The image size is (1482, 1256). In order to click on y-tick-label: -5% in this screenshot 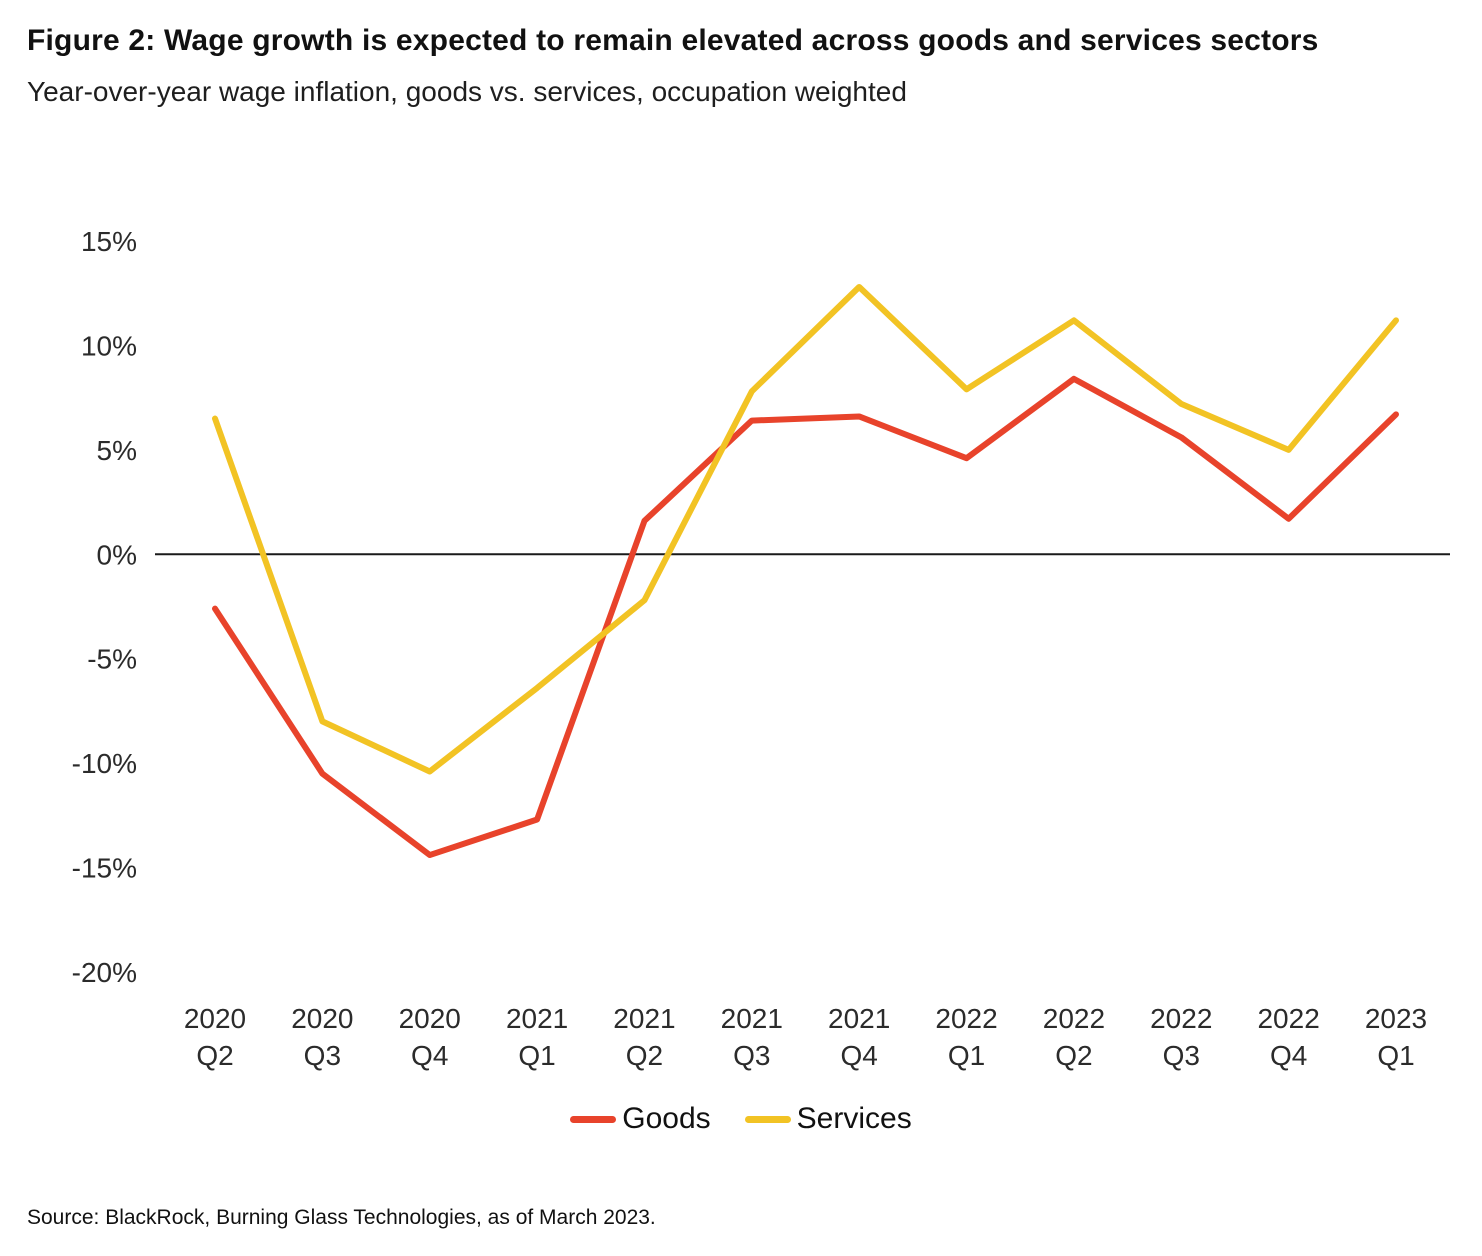, I will do `click(112, 659)`.